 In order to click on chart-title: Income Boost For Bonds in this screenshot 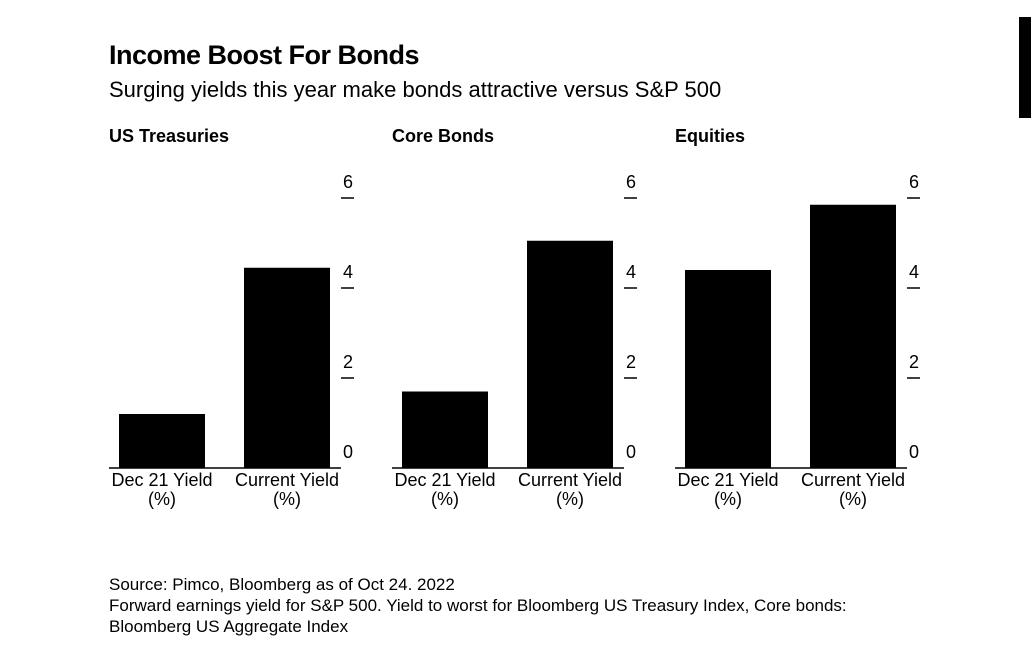, I will do `click(264, 55)`.